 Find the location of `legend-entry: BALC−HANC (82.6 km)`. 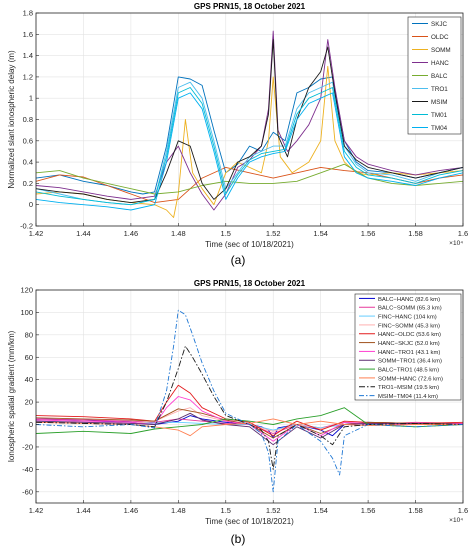

legend-entry: BALC−HANC (82.6 km) is located at coordinates (409, 300).